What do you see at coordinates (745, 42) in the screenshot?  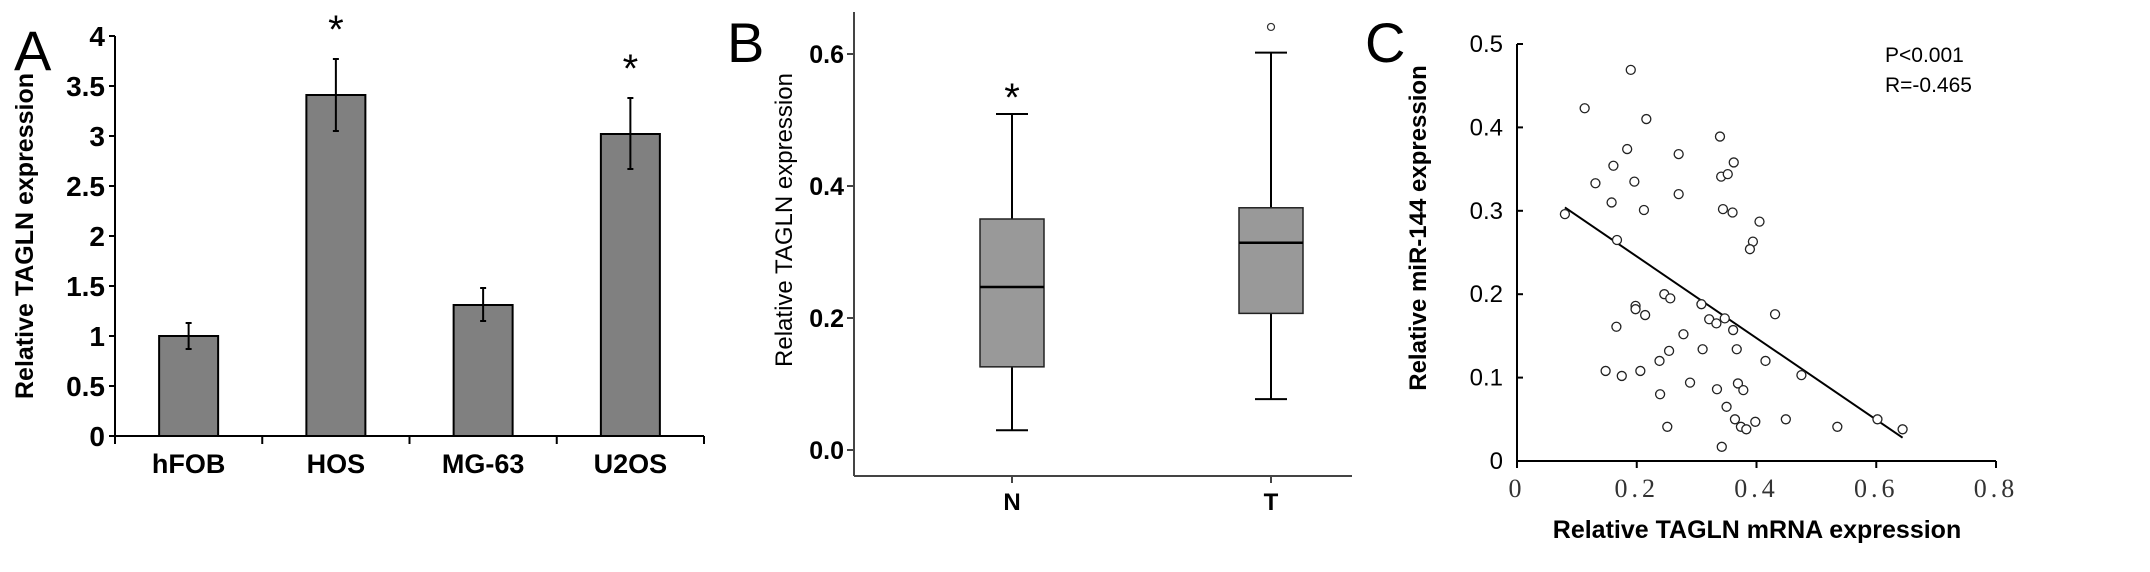 I see `panel-b-label: B` at bounding box center [745, 42].